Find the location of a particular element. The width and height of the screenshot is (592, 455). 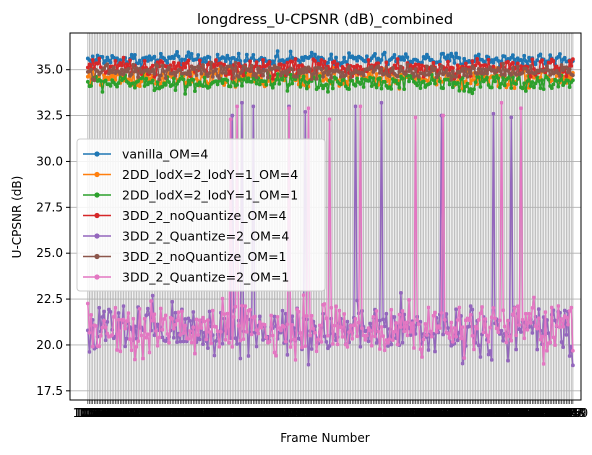

x-tick-label: 1069 is located at coordinates (117, 413).